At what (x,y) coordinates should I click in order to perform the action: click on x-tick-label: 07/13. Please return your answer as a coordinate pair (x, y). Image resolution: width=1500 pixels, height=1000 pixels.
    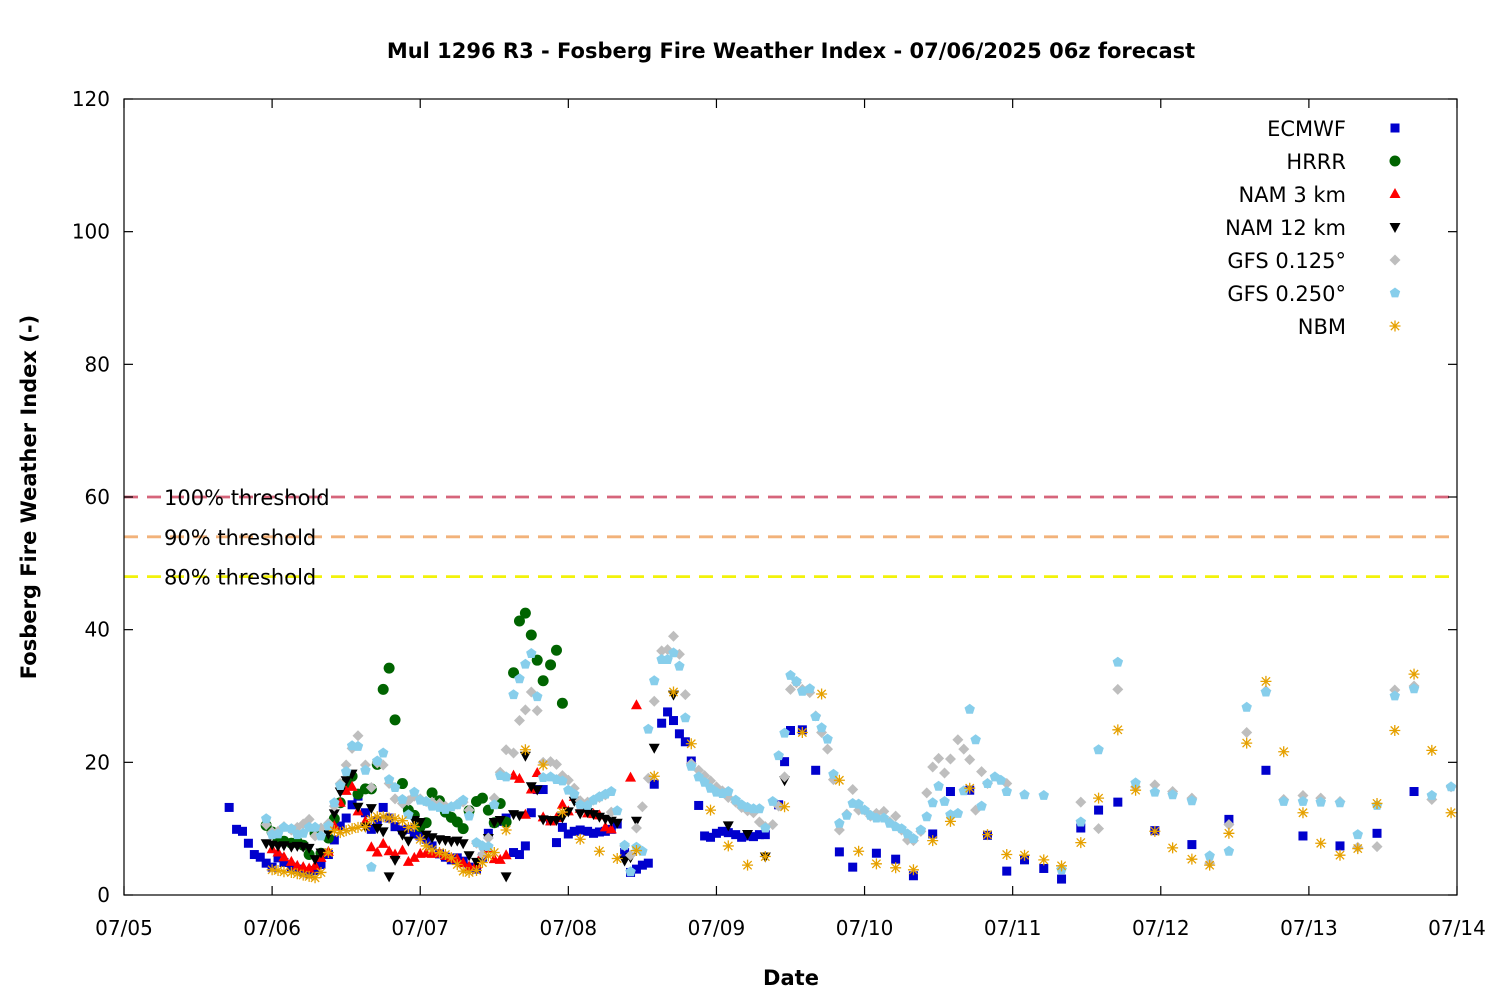
    Looking at the image, I should click on (1309, 928).